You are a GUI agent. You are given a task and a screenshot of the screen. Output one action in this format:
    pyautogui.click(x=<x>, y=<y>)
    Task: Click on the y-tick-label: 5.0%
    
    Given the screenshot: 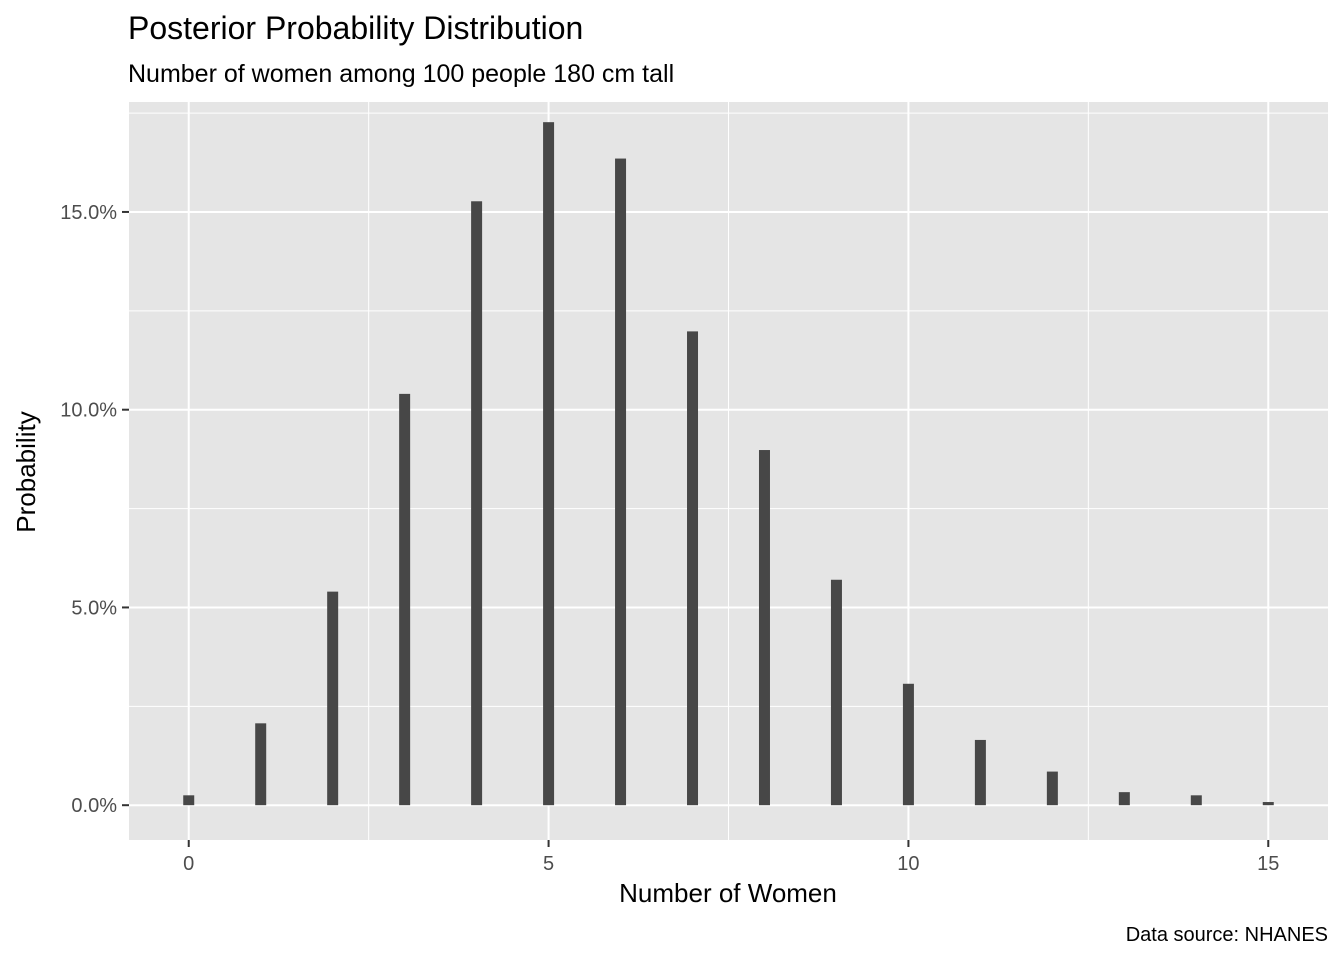 What is the action you would take?
    pyautogui.click(x=94, y=608)
    